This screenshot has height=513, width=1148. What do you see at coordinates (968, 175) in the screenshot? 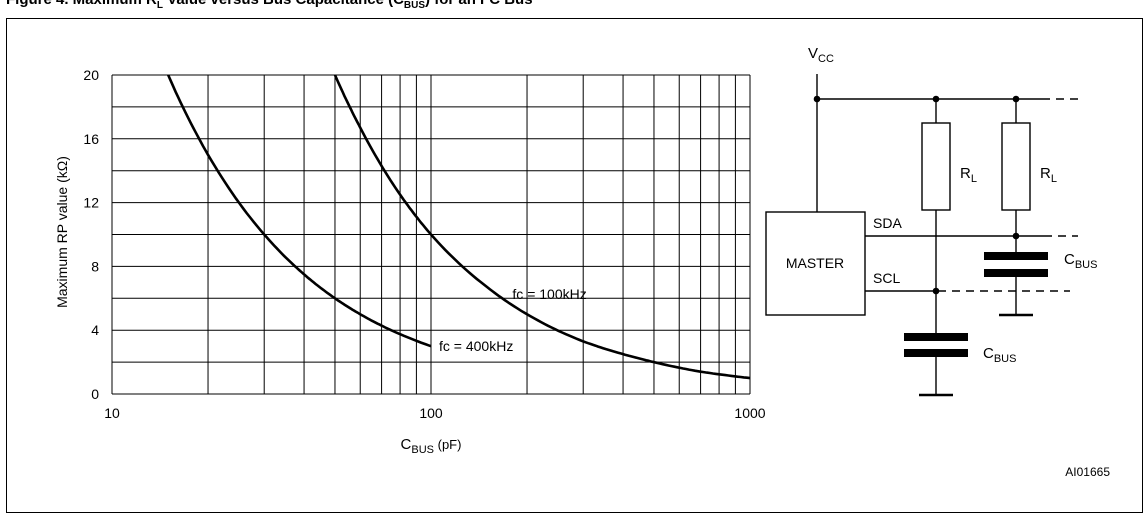
I see `rl1-label: RL` at bounding box center [968, 175].